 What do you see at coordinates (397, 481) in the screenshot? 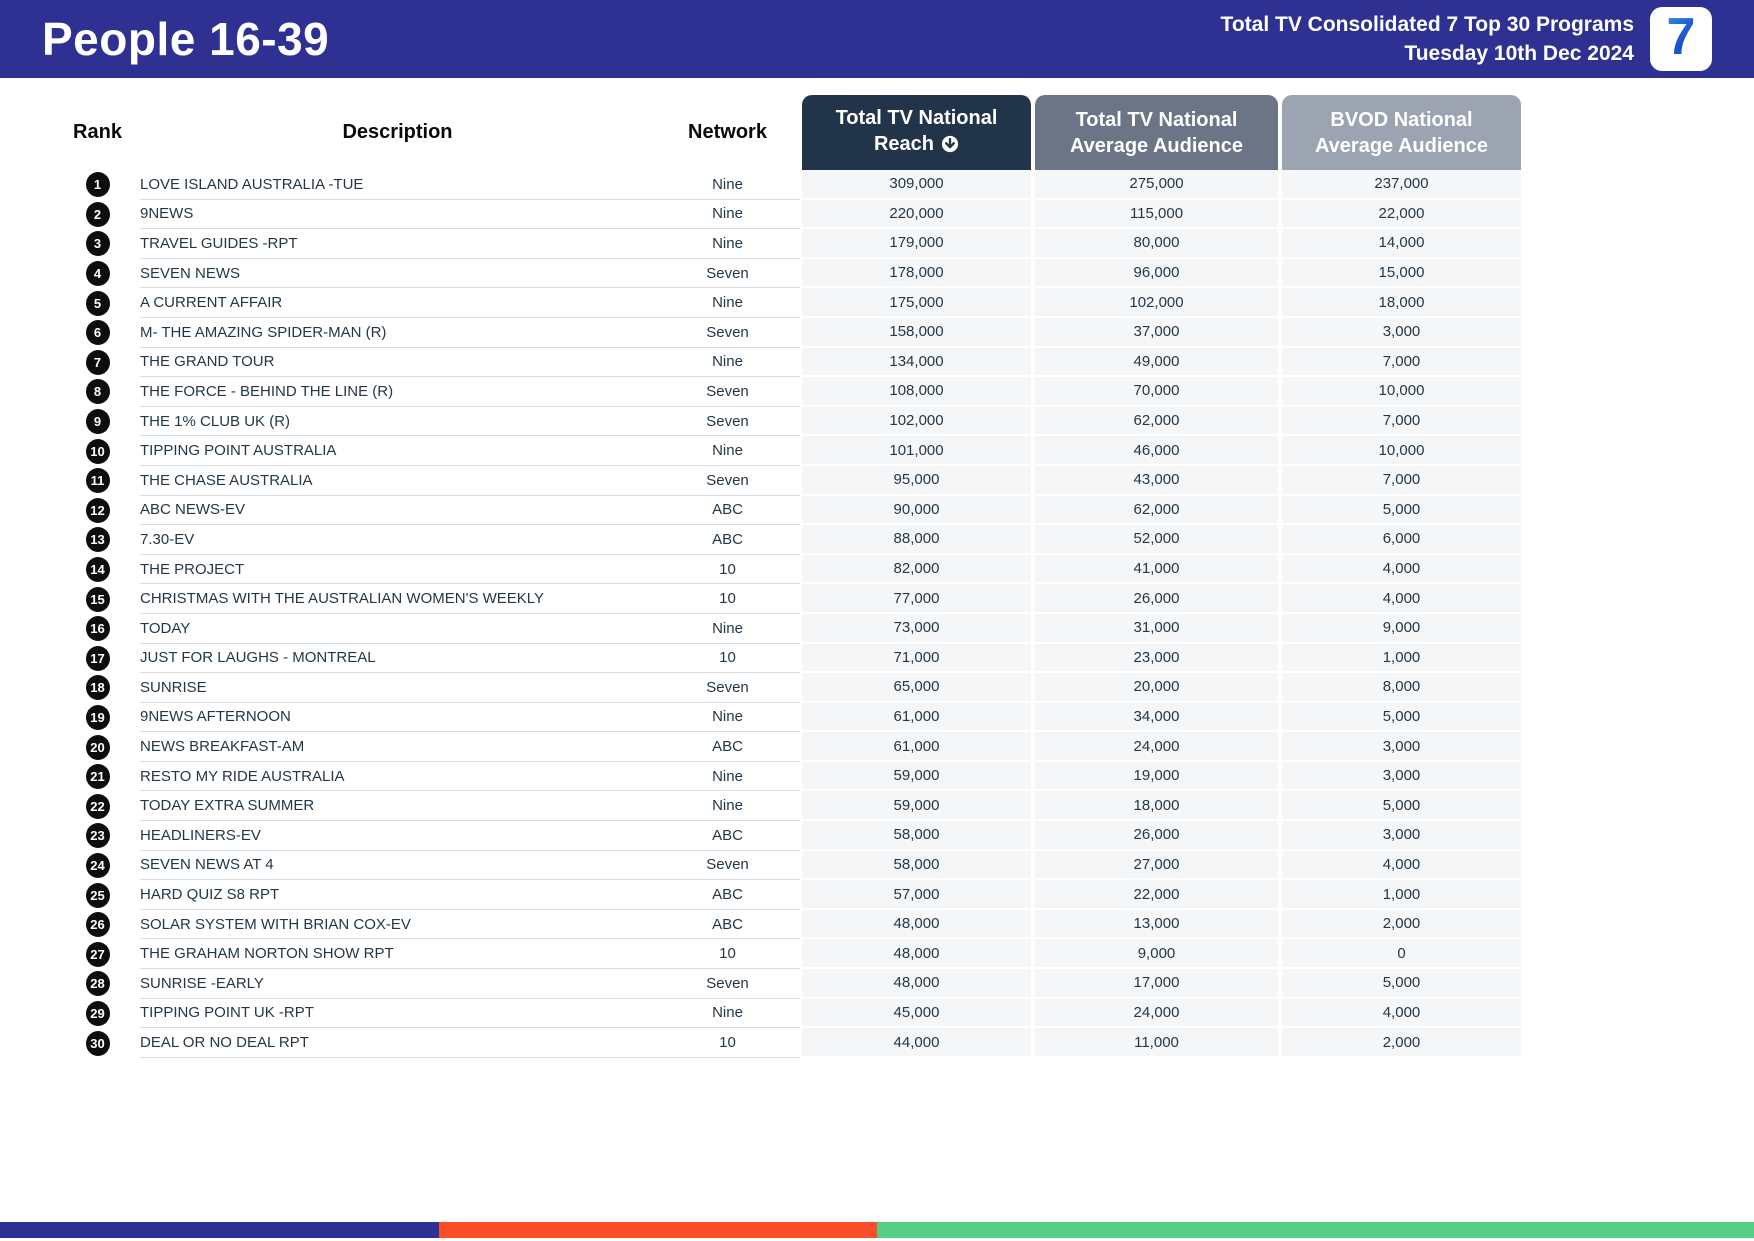
I see `program-description: THE CHASE AUSTRALIA` at bounding box center [397, 481].